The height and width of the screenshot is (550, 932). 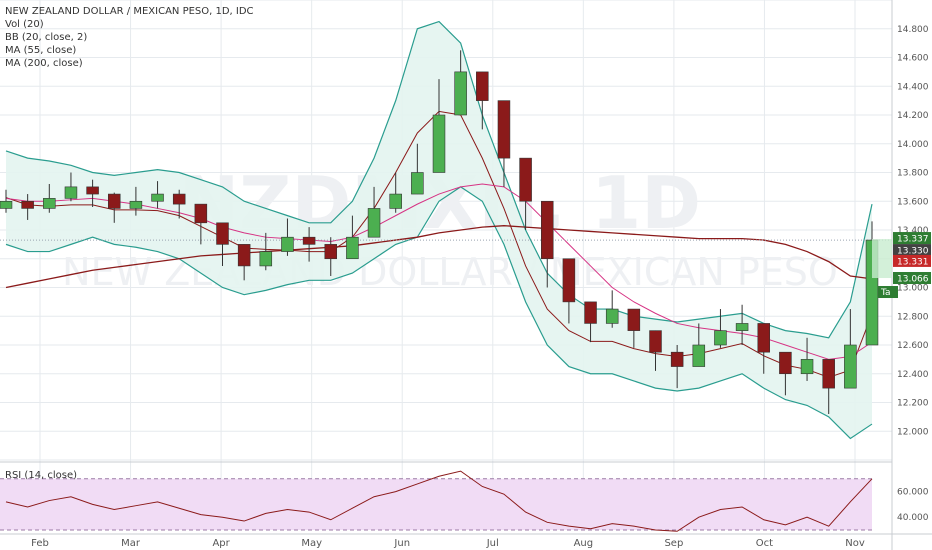 I want to click on price-tag-label: 13.331, so click(x=913, y=262).